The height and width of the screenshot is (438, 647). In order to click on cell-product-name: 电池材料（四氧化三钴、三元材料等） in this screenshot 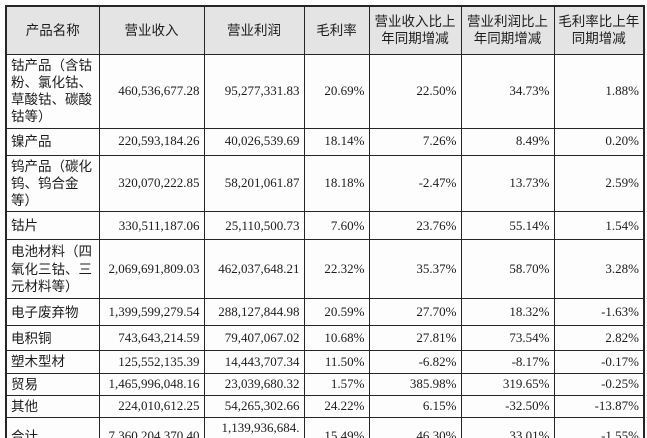, I will do `click(52, 269)`.